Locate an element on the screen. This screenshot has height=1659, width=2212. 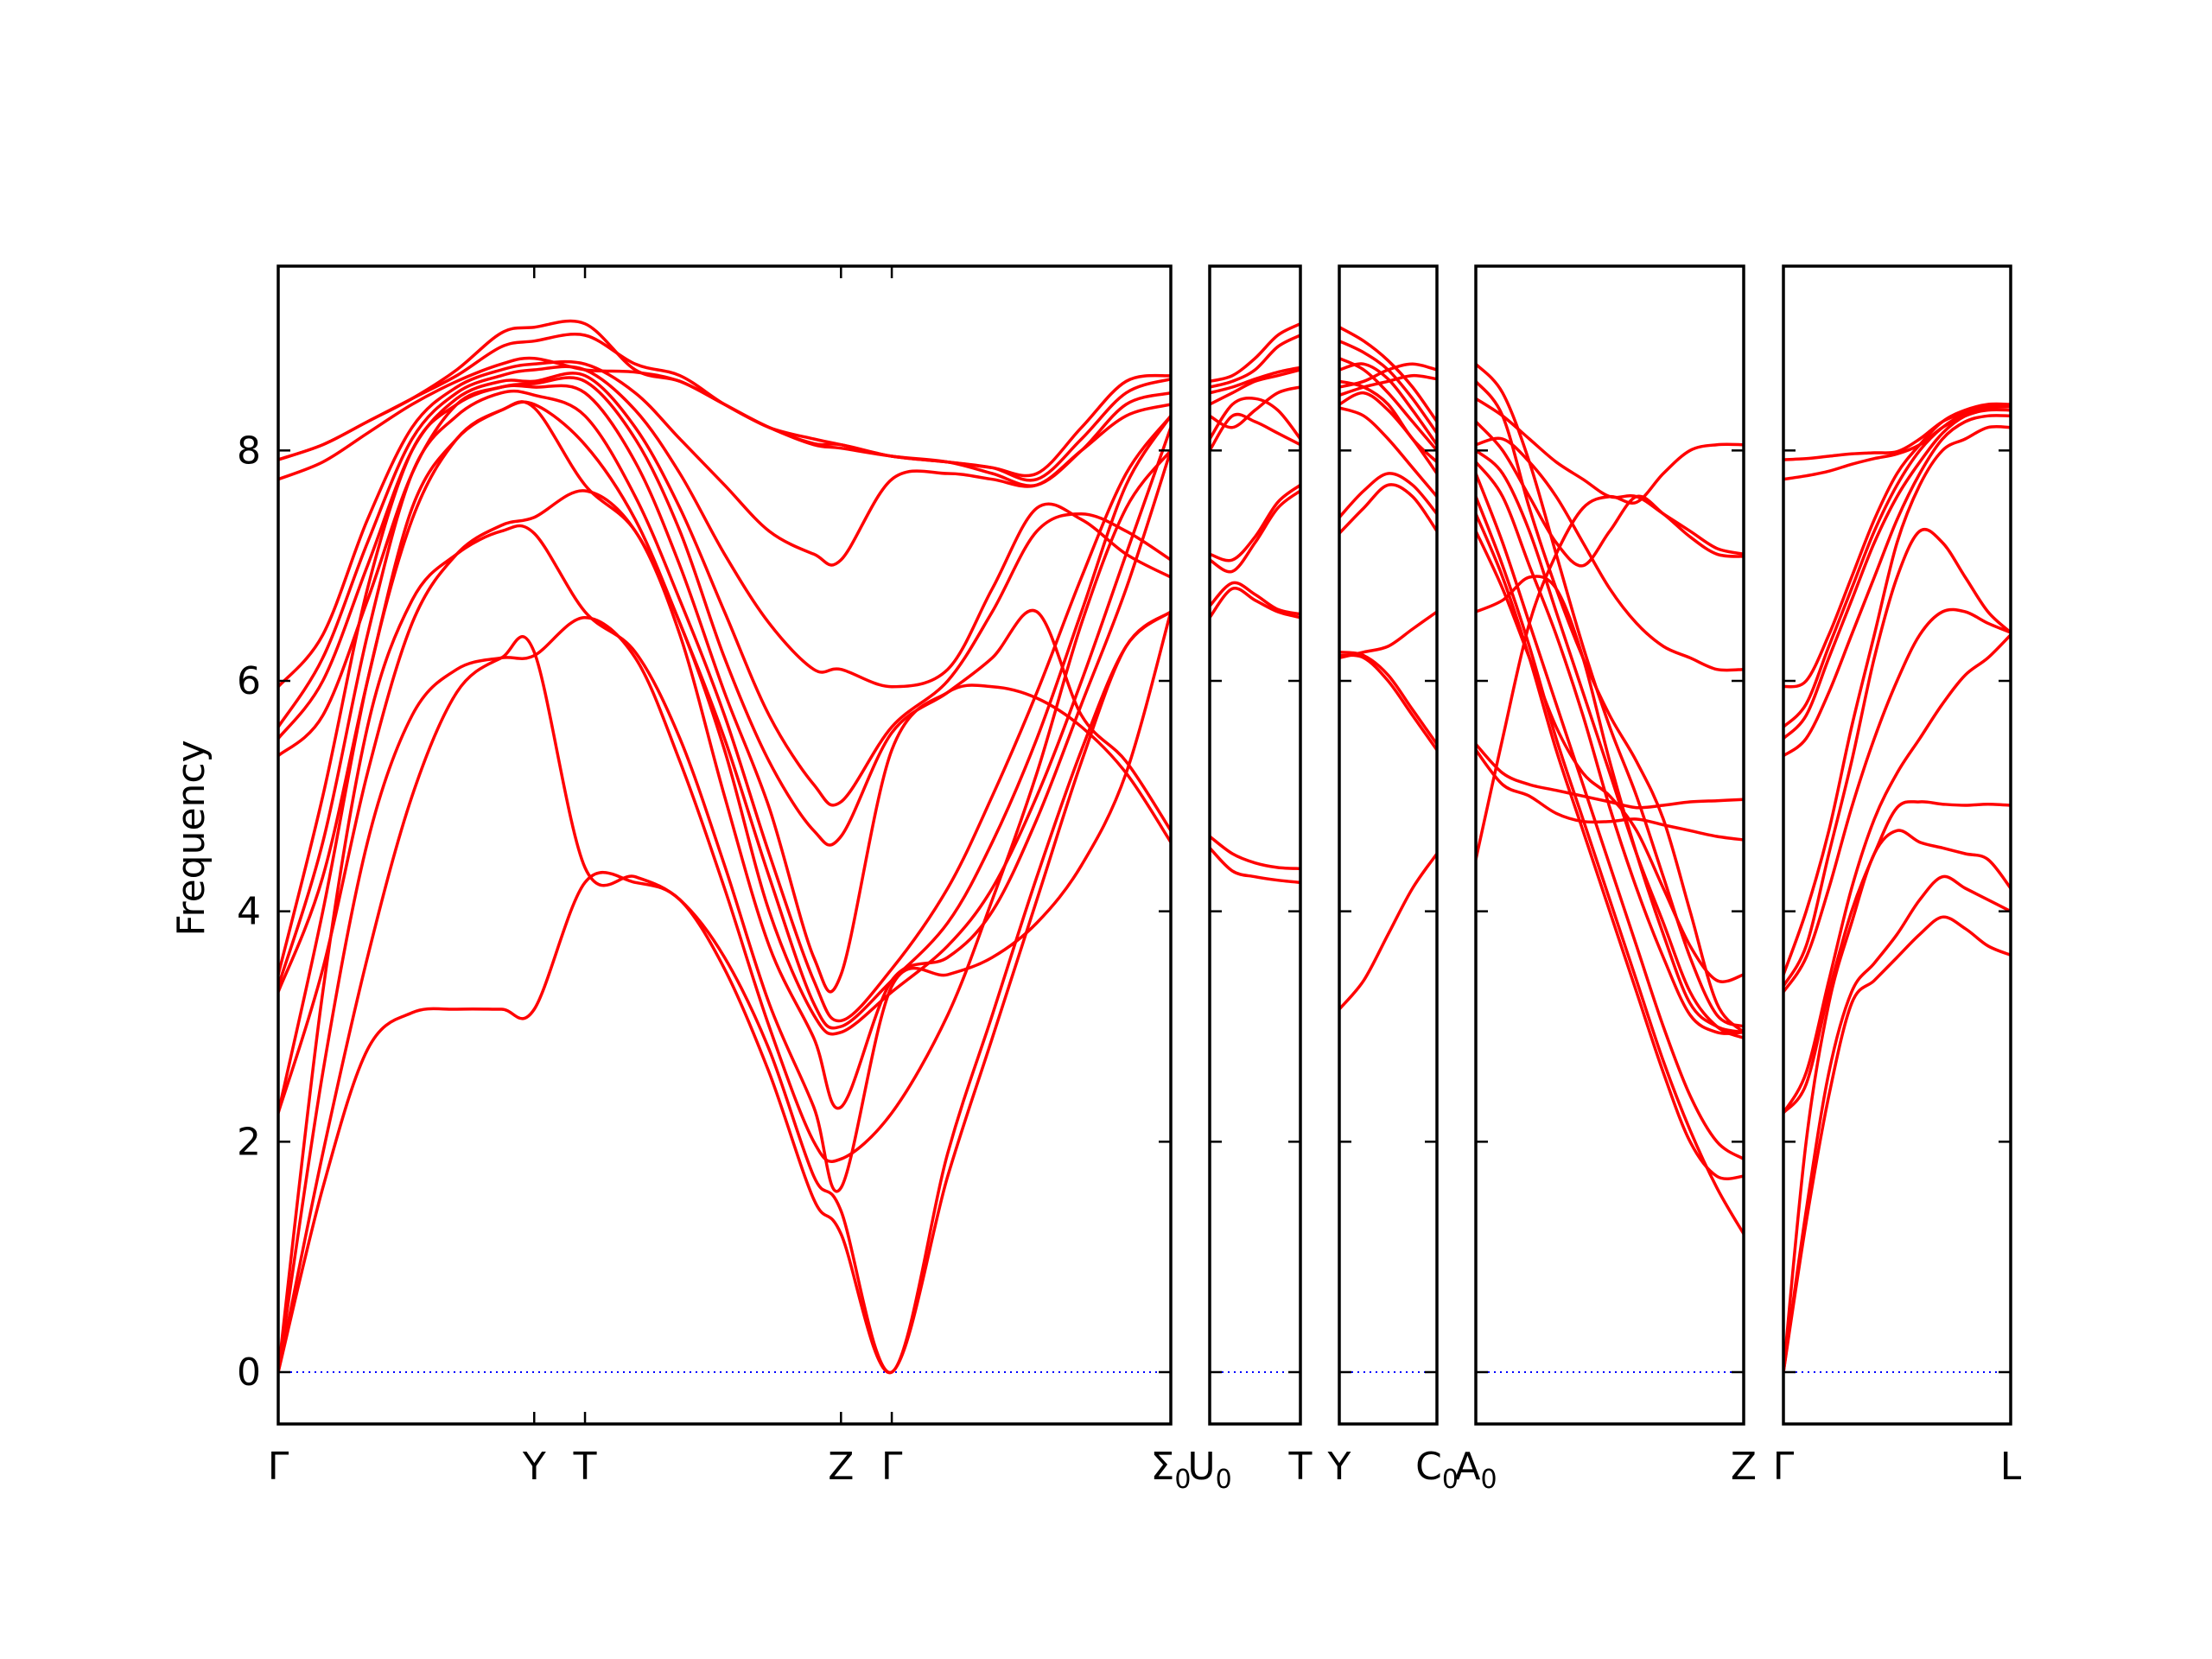
panel-4-bands is located at coordinates (1610, 867).